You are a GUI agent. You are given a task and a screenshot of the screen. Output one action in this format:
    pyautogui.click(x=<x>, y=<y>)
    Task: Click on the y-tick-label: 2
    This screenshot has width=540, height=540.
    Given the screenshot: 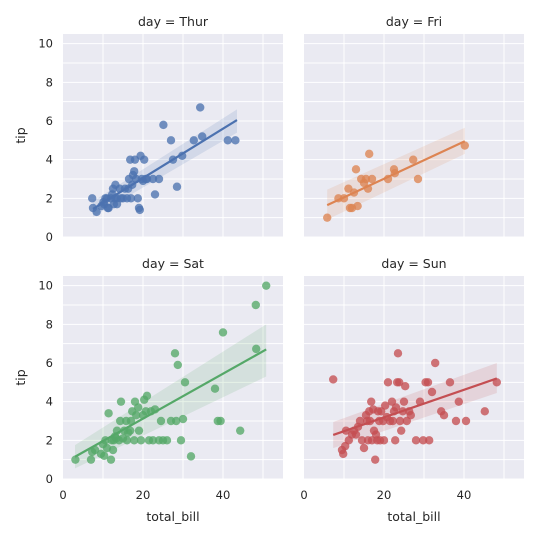 What is the action you would take?
    pyautogui.click(x=49, y=440)
    